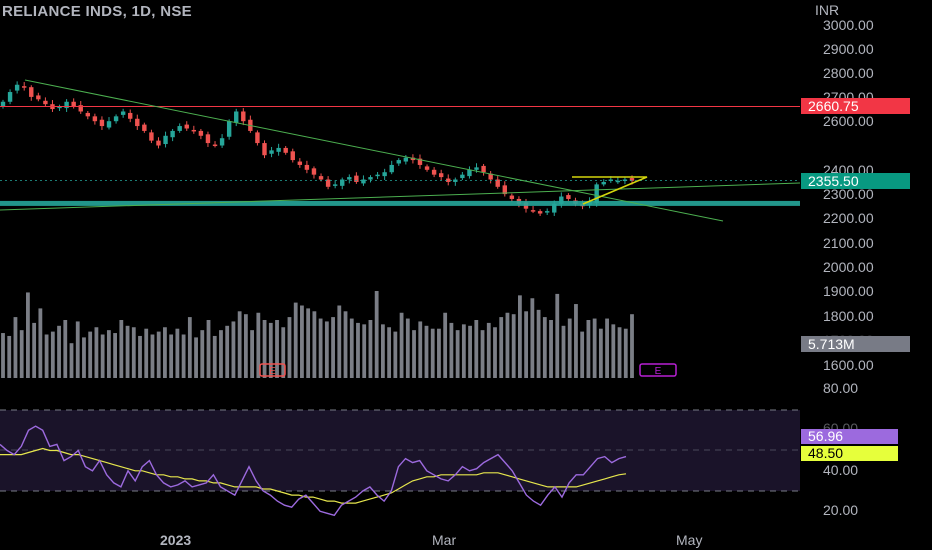  I want to click on volume-bars, so click(317, 334).